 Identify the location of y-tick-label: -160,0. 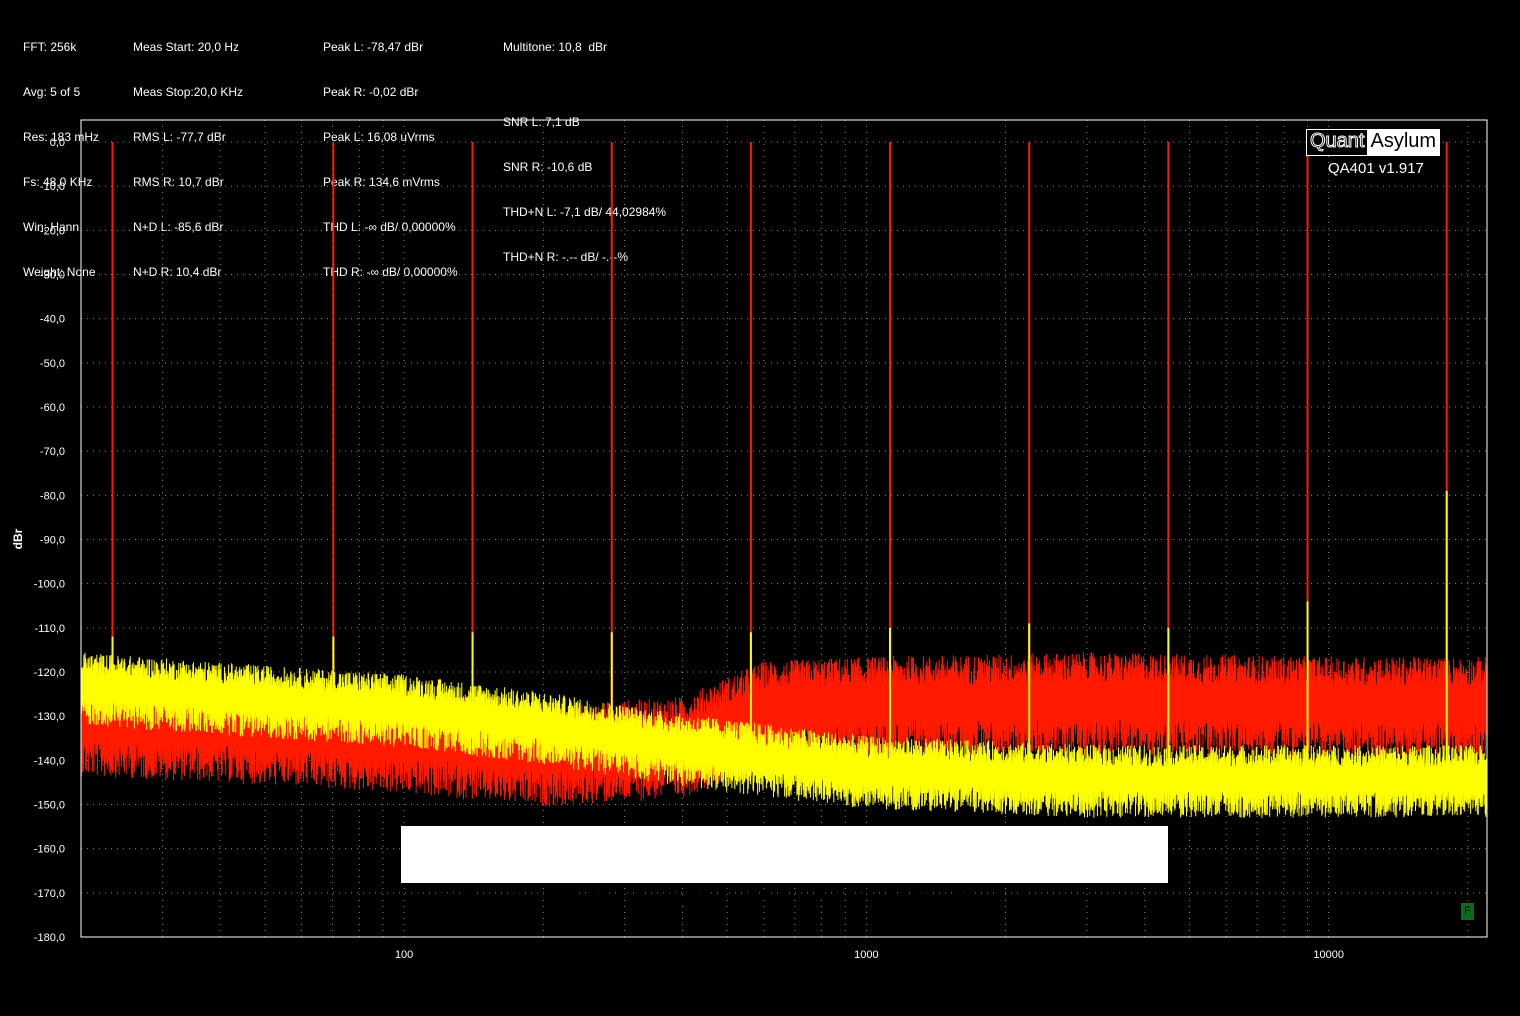
(49, 850).